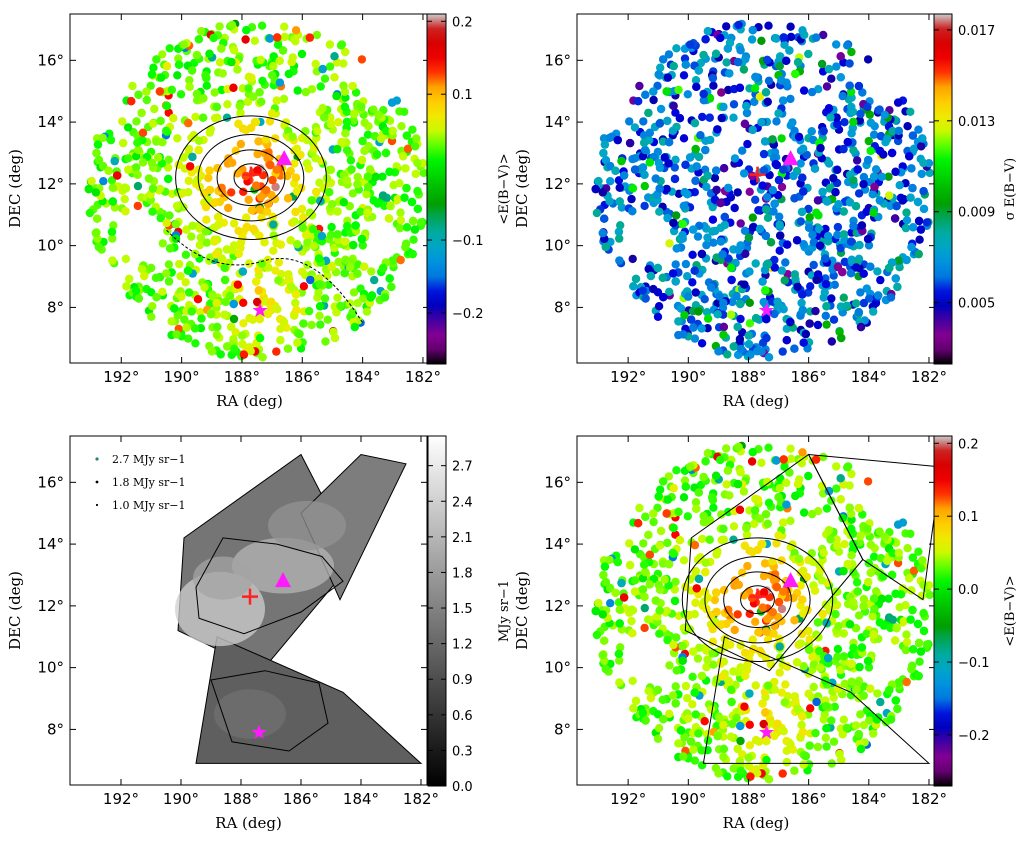 Image resolution: width=1028 pixels, height=849 pixels. Describe the element at coordinates (437, 611) in the screenshot. I see `colorbar` at that location.